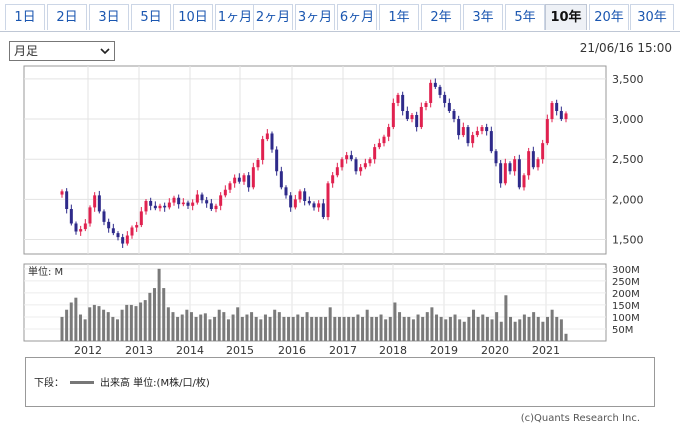 This screenshot has width=680, height=428. Describe the element at coordinates (62, 51) in the screenshot. I see `candle-period-select: 月足` at that location.